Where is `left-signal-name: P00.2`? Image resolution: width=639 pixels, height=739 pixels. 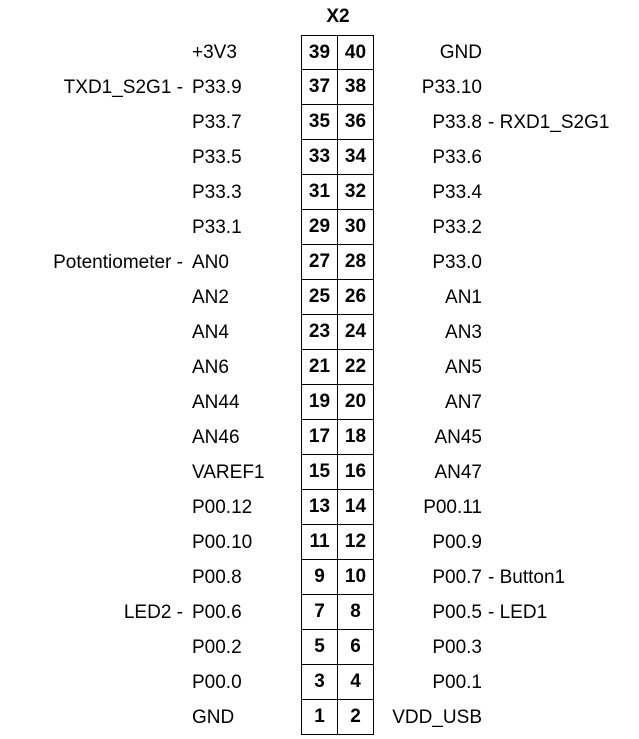 left-signal-name: P00.2 is located at coordinates (217, 647).